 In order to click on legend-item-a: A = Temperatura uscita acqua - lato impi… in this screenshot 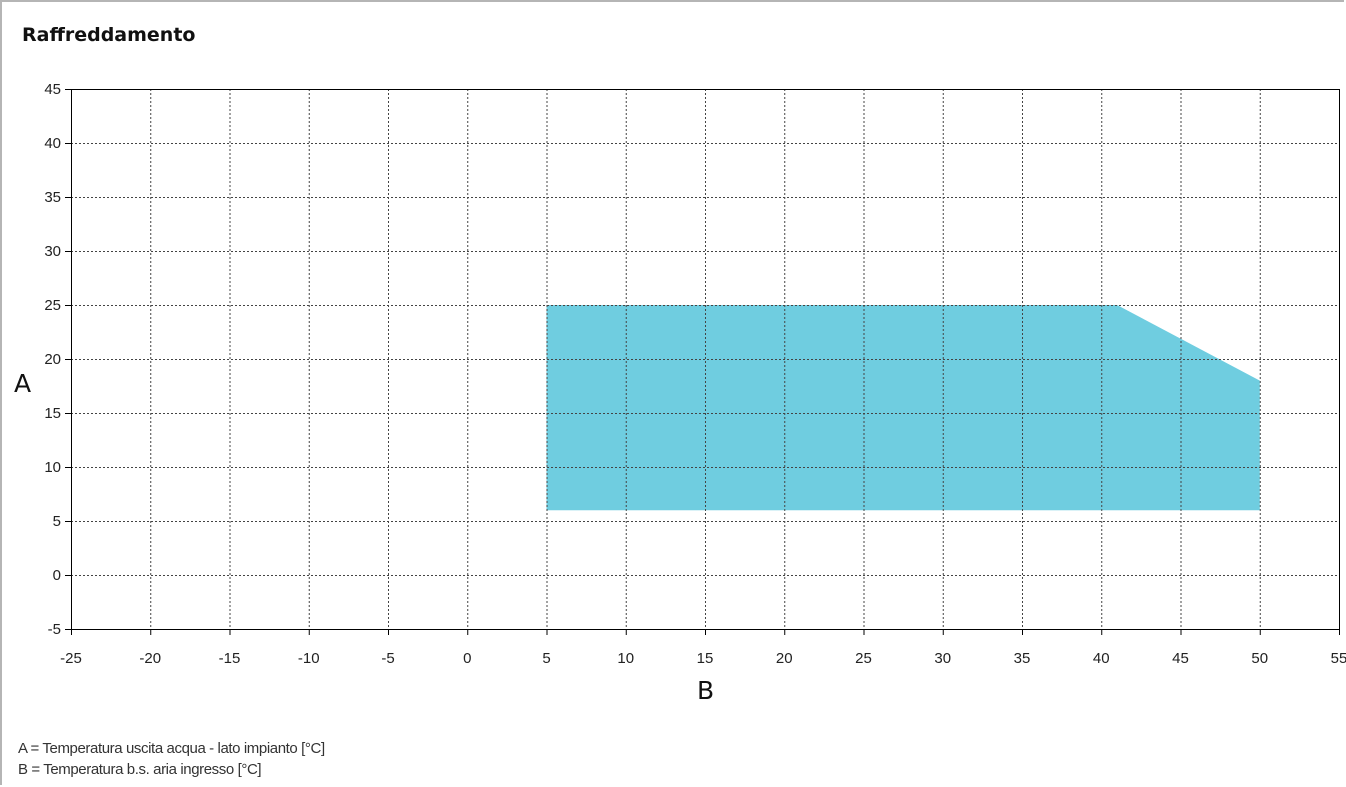, I will do `click(171, 748)`.